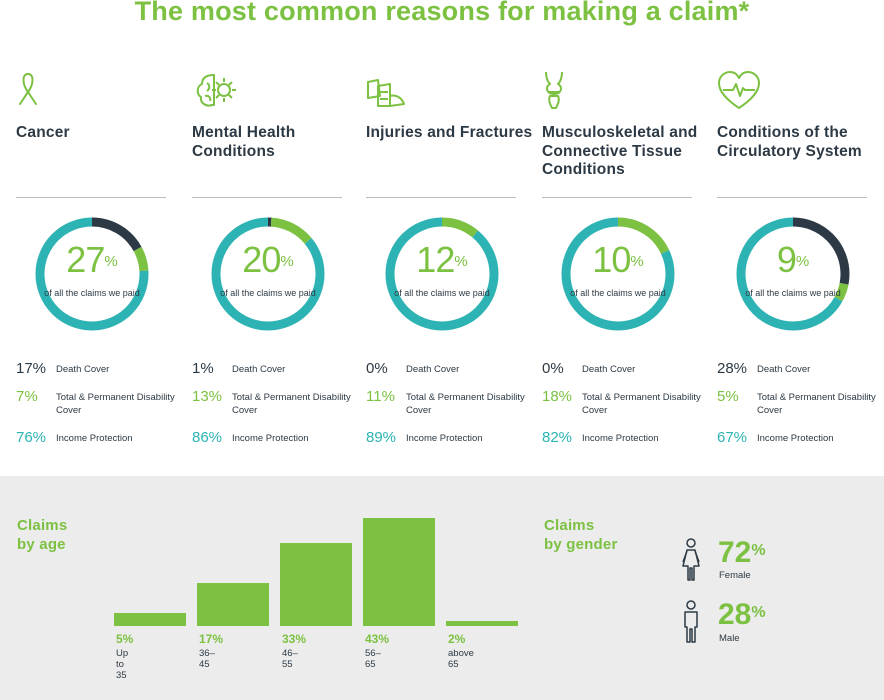 The image size is (884, 700). What do you see at coordinates (390, 92) in the screenshot?
I see `arm-cast-icon` at bounding box center [390, 92].